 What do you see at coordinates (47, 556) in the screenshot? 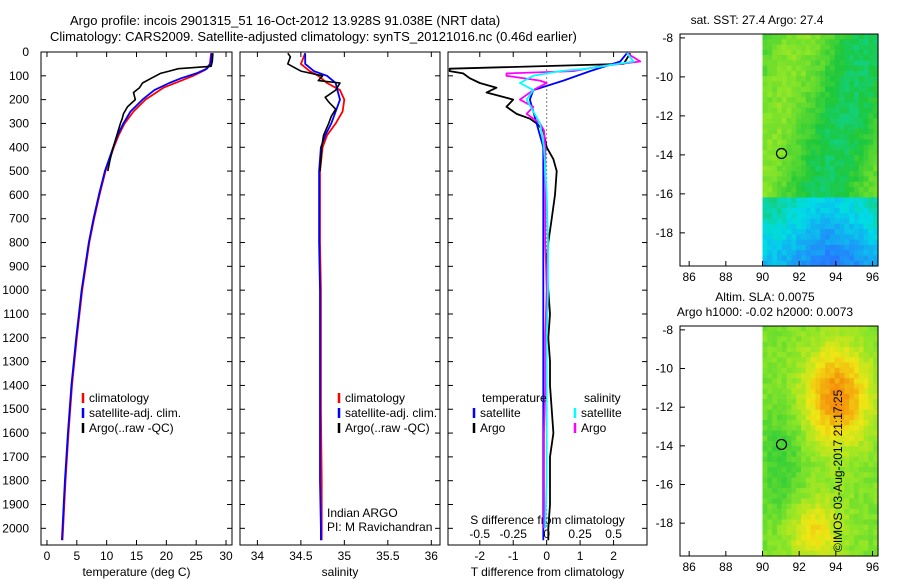
I see `temperature-x-tick-label: 0` at bounding box center [47, 556].